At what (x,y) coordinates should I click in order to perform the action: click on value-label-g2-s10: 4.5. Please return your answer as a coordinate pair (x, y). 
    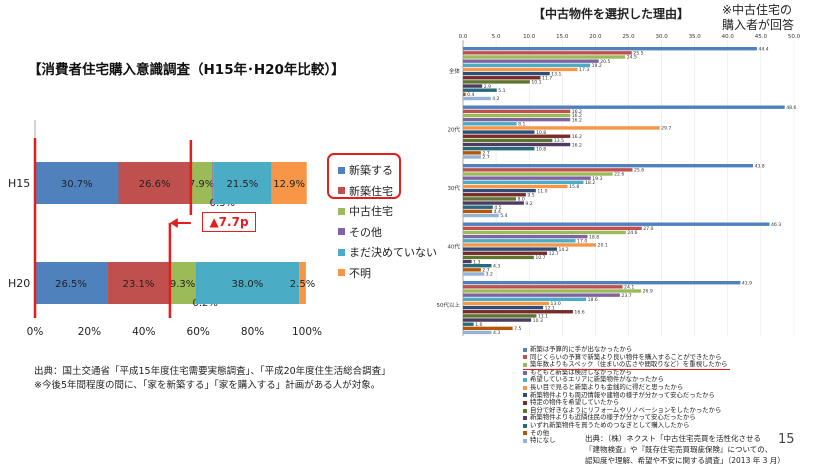
    Looking at the image, I should click on (497, 208).